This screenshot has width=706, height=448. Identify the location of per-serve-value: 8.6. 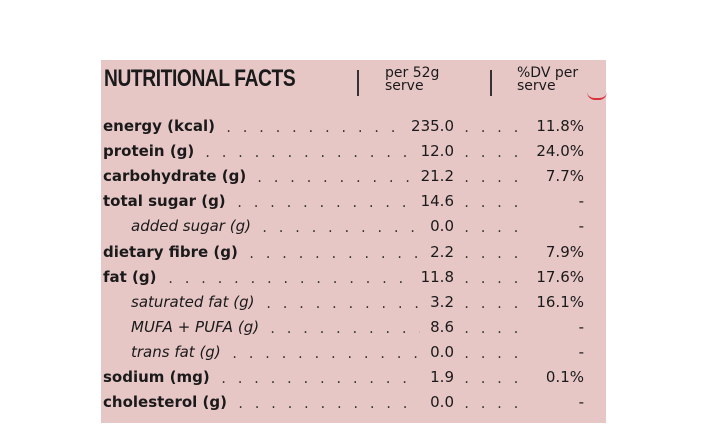
(442, 326).